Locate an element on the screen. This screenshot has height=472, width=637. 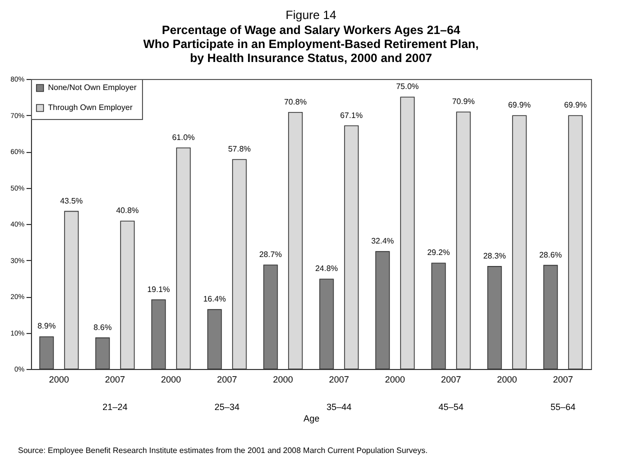
data-label: 28.3% is located at coordinates (494, 255).